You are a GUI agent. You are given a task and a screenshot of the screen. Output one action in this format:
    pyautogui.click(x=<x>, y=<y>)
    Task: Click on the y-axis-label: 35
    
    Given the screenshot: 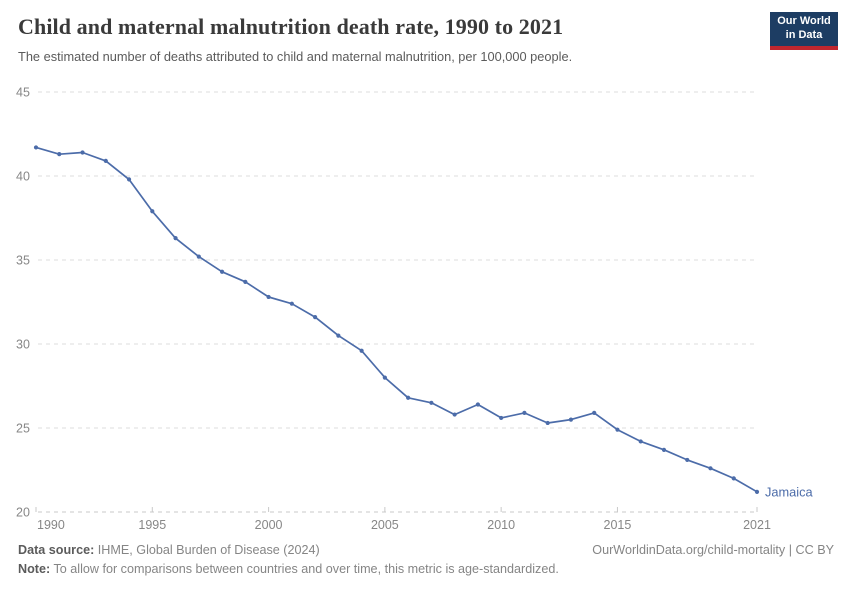 What is the action you would take?
    pyautogui.click(x=23, y=261)
    